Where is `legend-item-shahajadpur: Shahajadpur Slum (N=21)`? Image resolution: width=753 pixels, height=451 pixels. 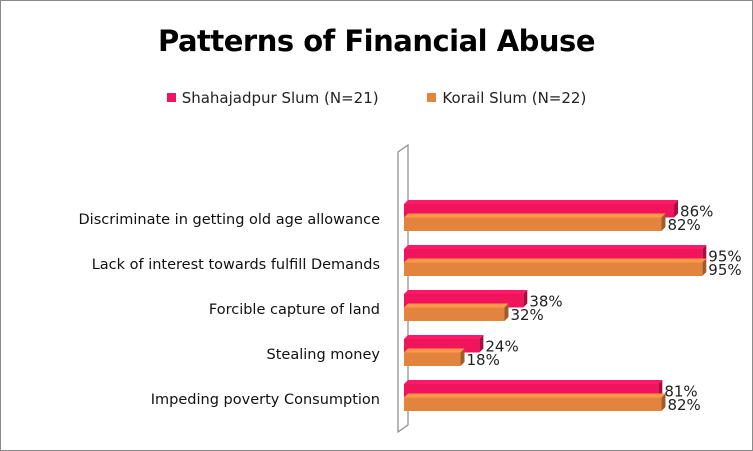
legend-item-shahajadpur: Shahajadpur Slum (N=21) is located at coordinates (272, 97).